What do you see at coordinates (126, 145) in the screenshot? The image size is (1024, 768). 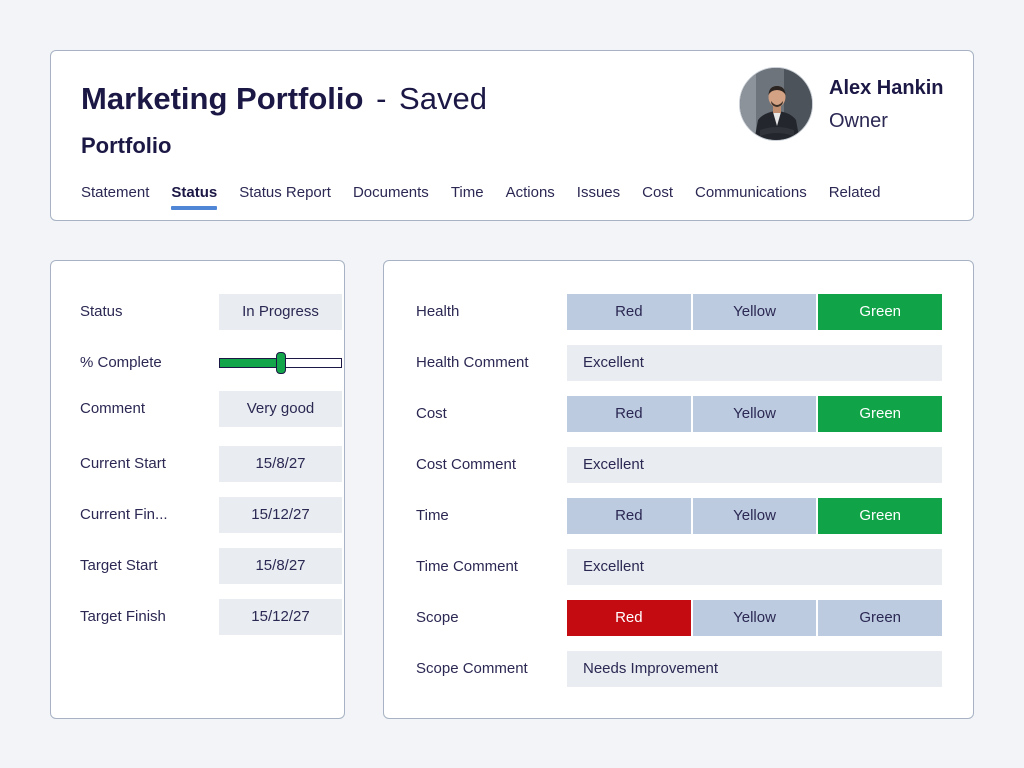 I see `page-subtitle: Portfolio` at bounding box center [126, 145].